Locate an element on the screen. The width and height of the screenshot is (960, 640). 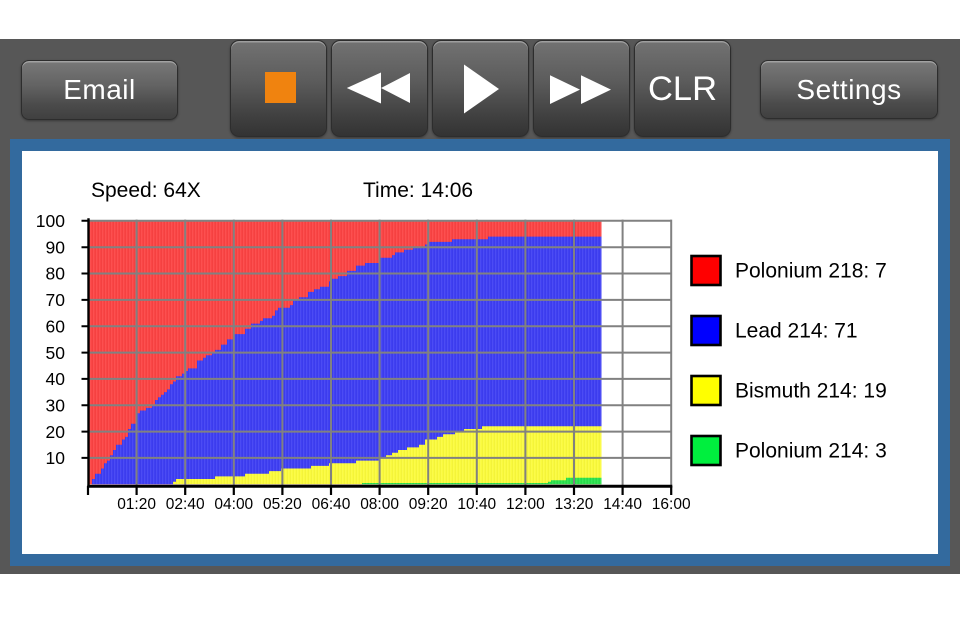
svg-text: 02:40 is located at coordinates (185, 504).